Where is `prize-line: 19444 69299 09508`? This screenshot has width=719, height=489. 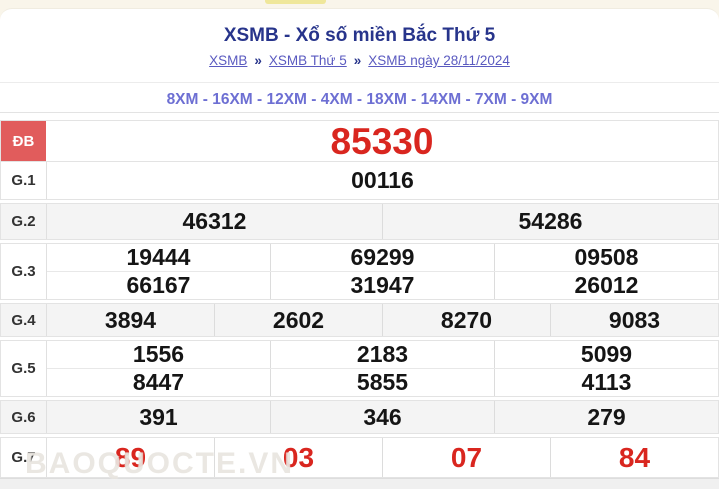
prize-line: 19444 69299 09508 is located at coordinates (382, 257).